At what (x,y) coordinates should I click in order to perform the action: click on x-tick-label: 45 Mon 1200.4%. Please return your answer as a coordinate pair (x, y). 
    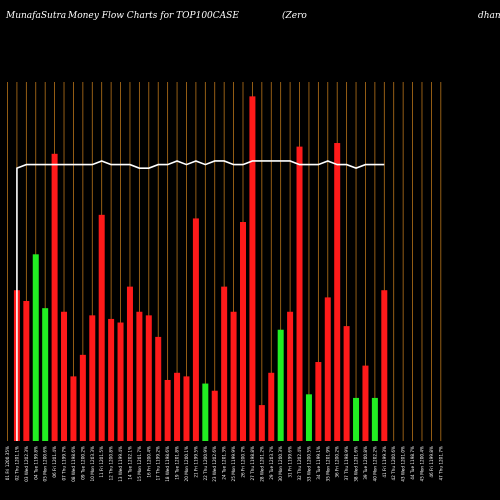
    Looking at the image, I should click on (421, 463).